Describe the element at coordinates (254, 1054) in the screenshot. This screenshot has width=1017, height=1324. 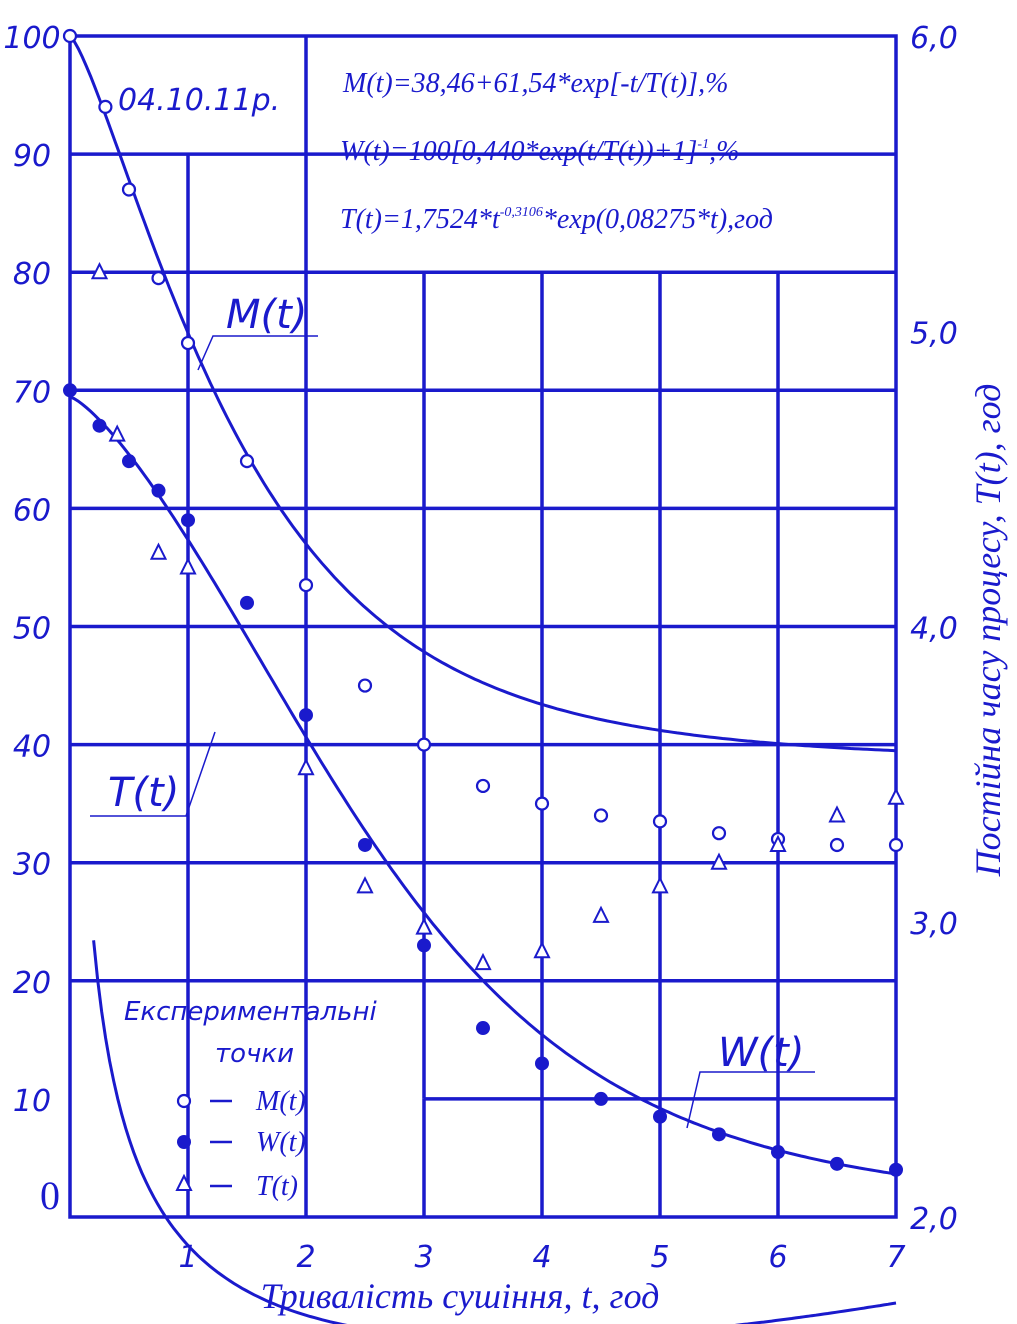
I see `legend-title-2: точки` at that location.